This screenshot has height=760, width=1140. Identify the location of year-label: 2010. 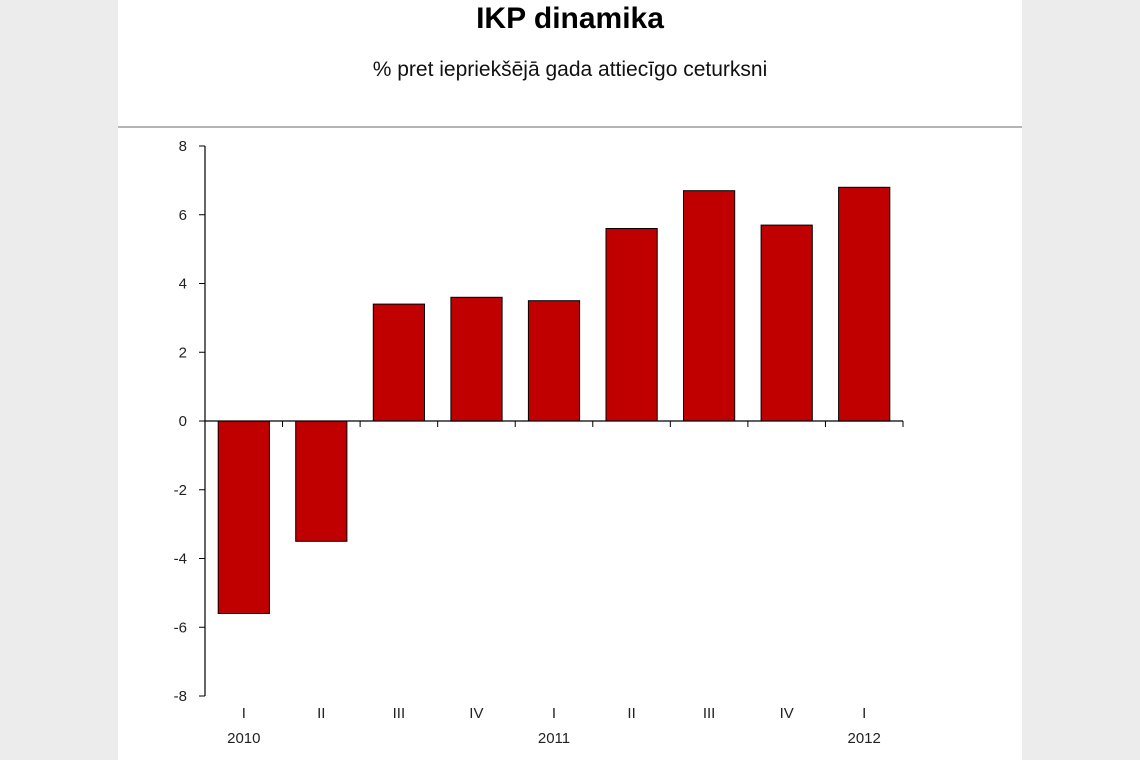
(243, 738).